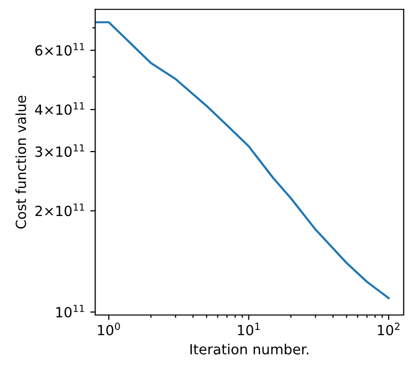 This screenshot has height=375, width=414. I want to click on x-tick-label: 10$^{2}$, so click(389, 329).